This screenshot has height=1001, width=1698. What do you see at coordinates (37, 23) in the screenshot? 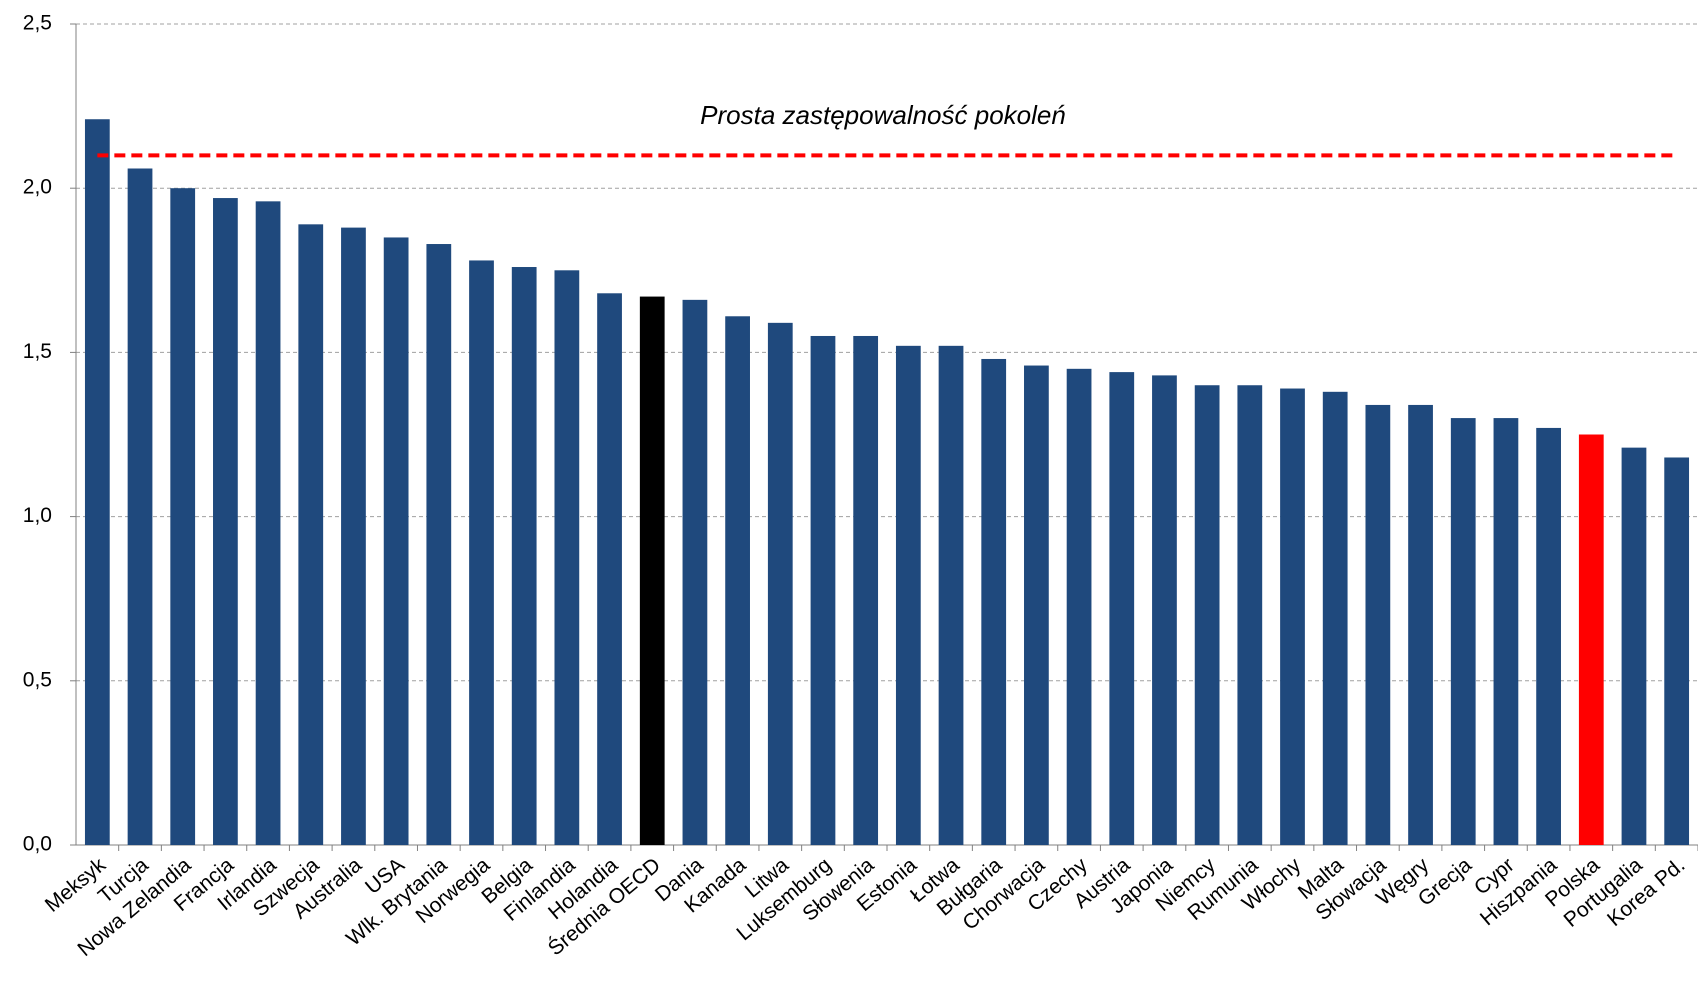
I see `y-tick-label: 2,5` at bounding box center [37, 23].